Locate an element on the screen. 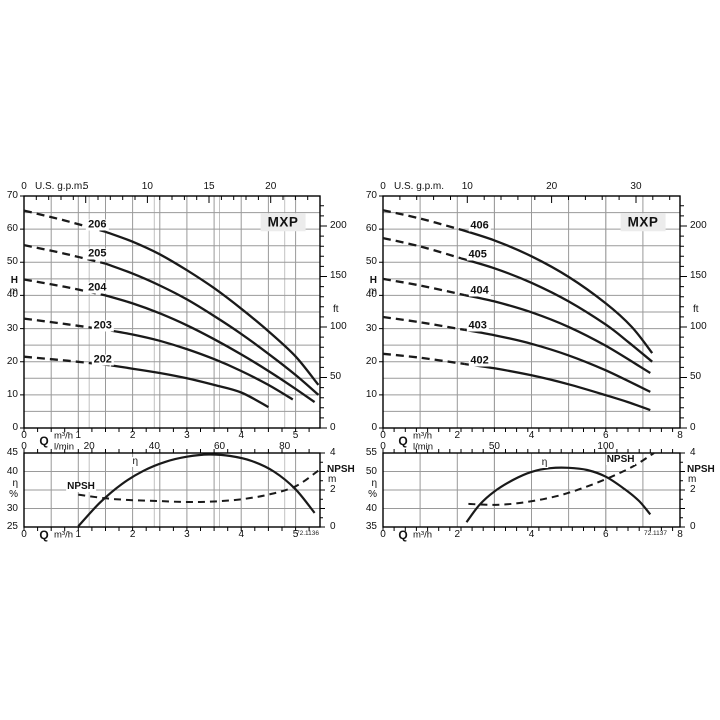 The image size is (720, 720). series-label-405: 405 is located at coordinates (477, 254).